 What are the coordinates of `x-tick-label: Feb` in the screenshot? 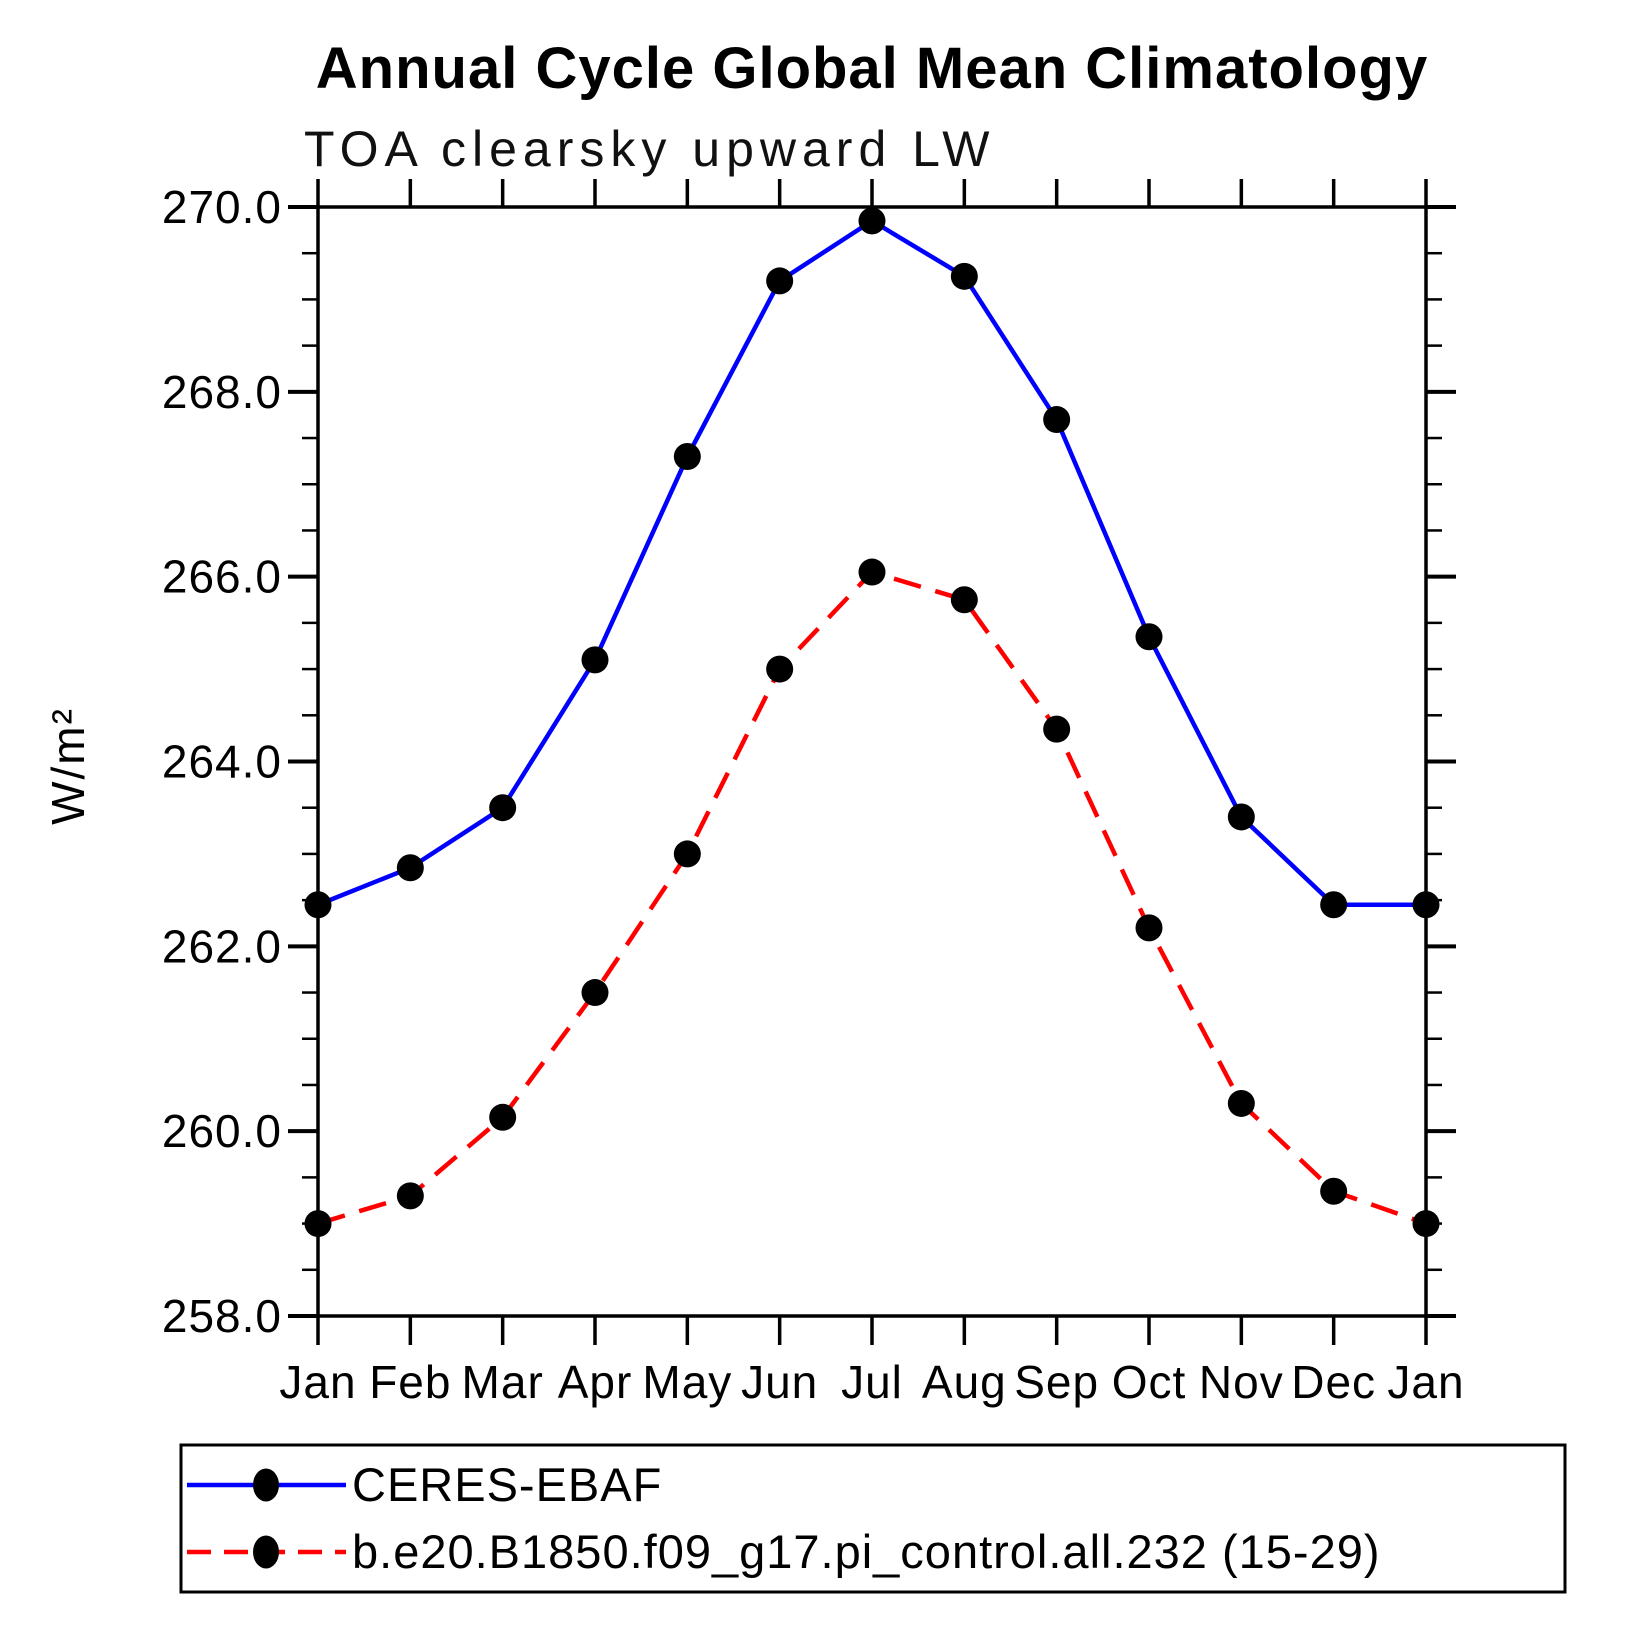 It's located at (410, 1382).